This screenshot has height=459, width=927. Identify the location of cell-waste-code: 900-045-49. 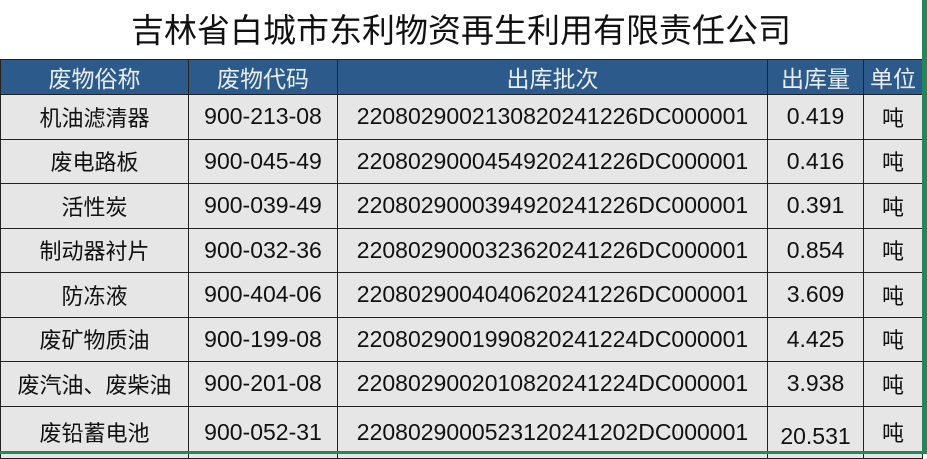
(263, 161).